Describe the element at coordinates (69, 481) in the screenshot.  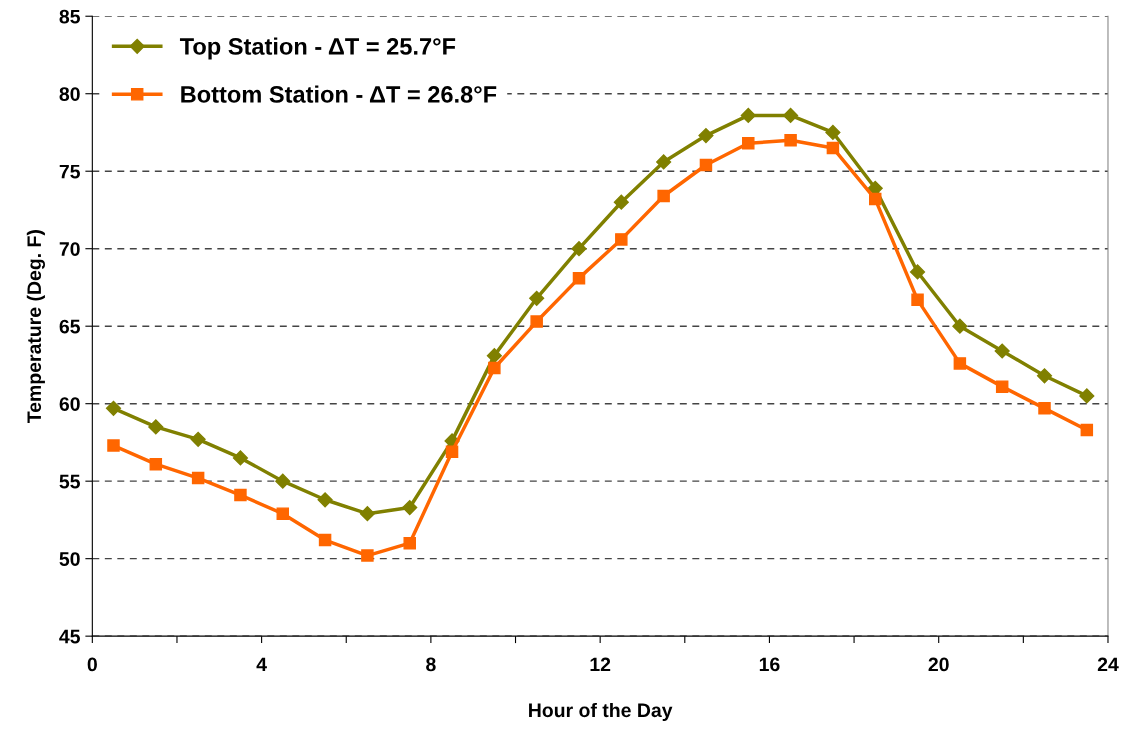
I see `y-tick-label: 55` at that location.